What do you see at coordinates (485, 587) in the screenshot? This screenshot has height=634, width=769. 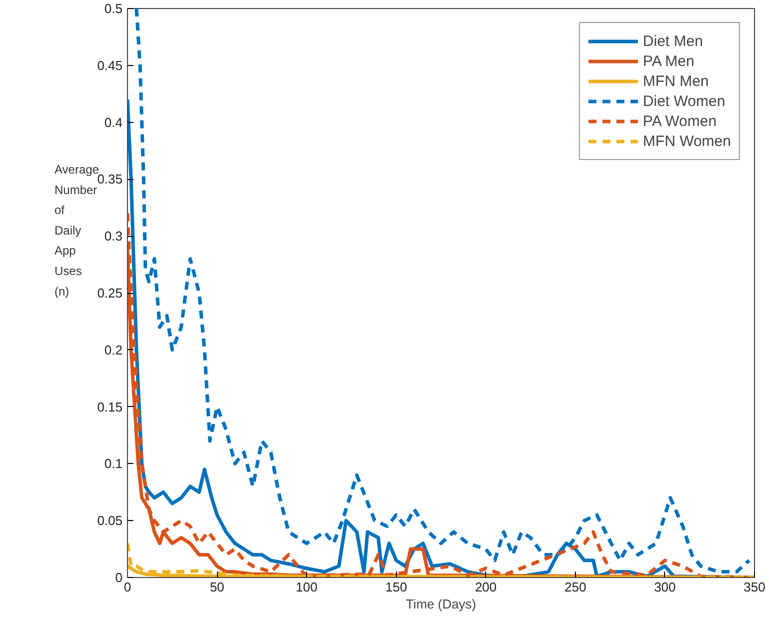 I see `x-tick-label: 200` at bounding box center [485, 587].